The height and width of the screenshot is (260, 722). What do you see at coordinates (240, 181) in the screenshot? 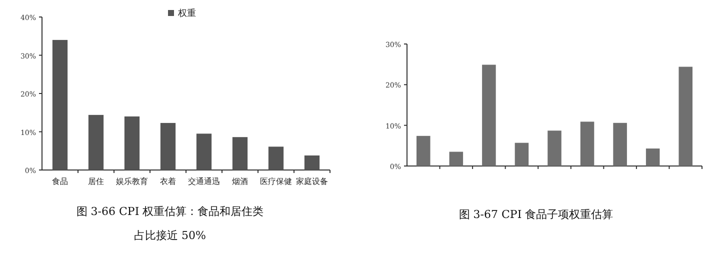
I see `x-tick-label: 烟酒` at bounding box center [240, 181].